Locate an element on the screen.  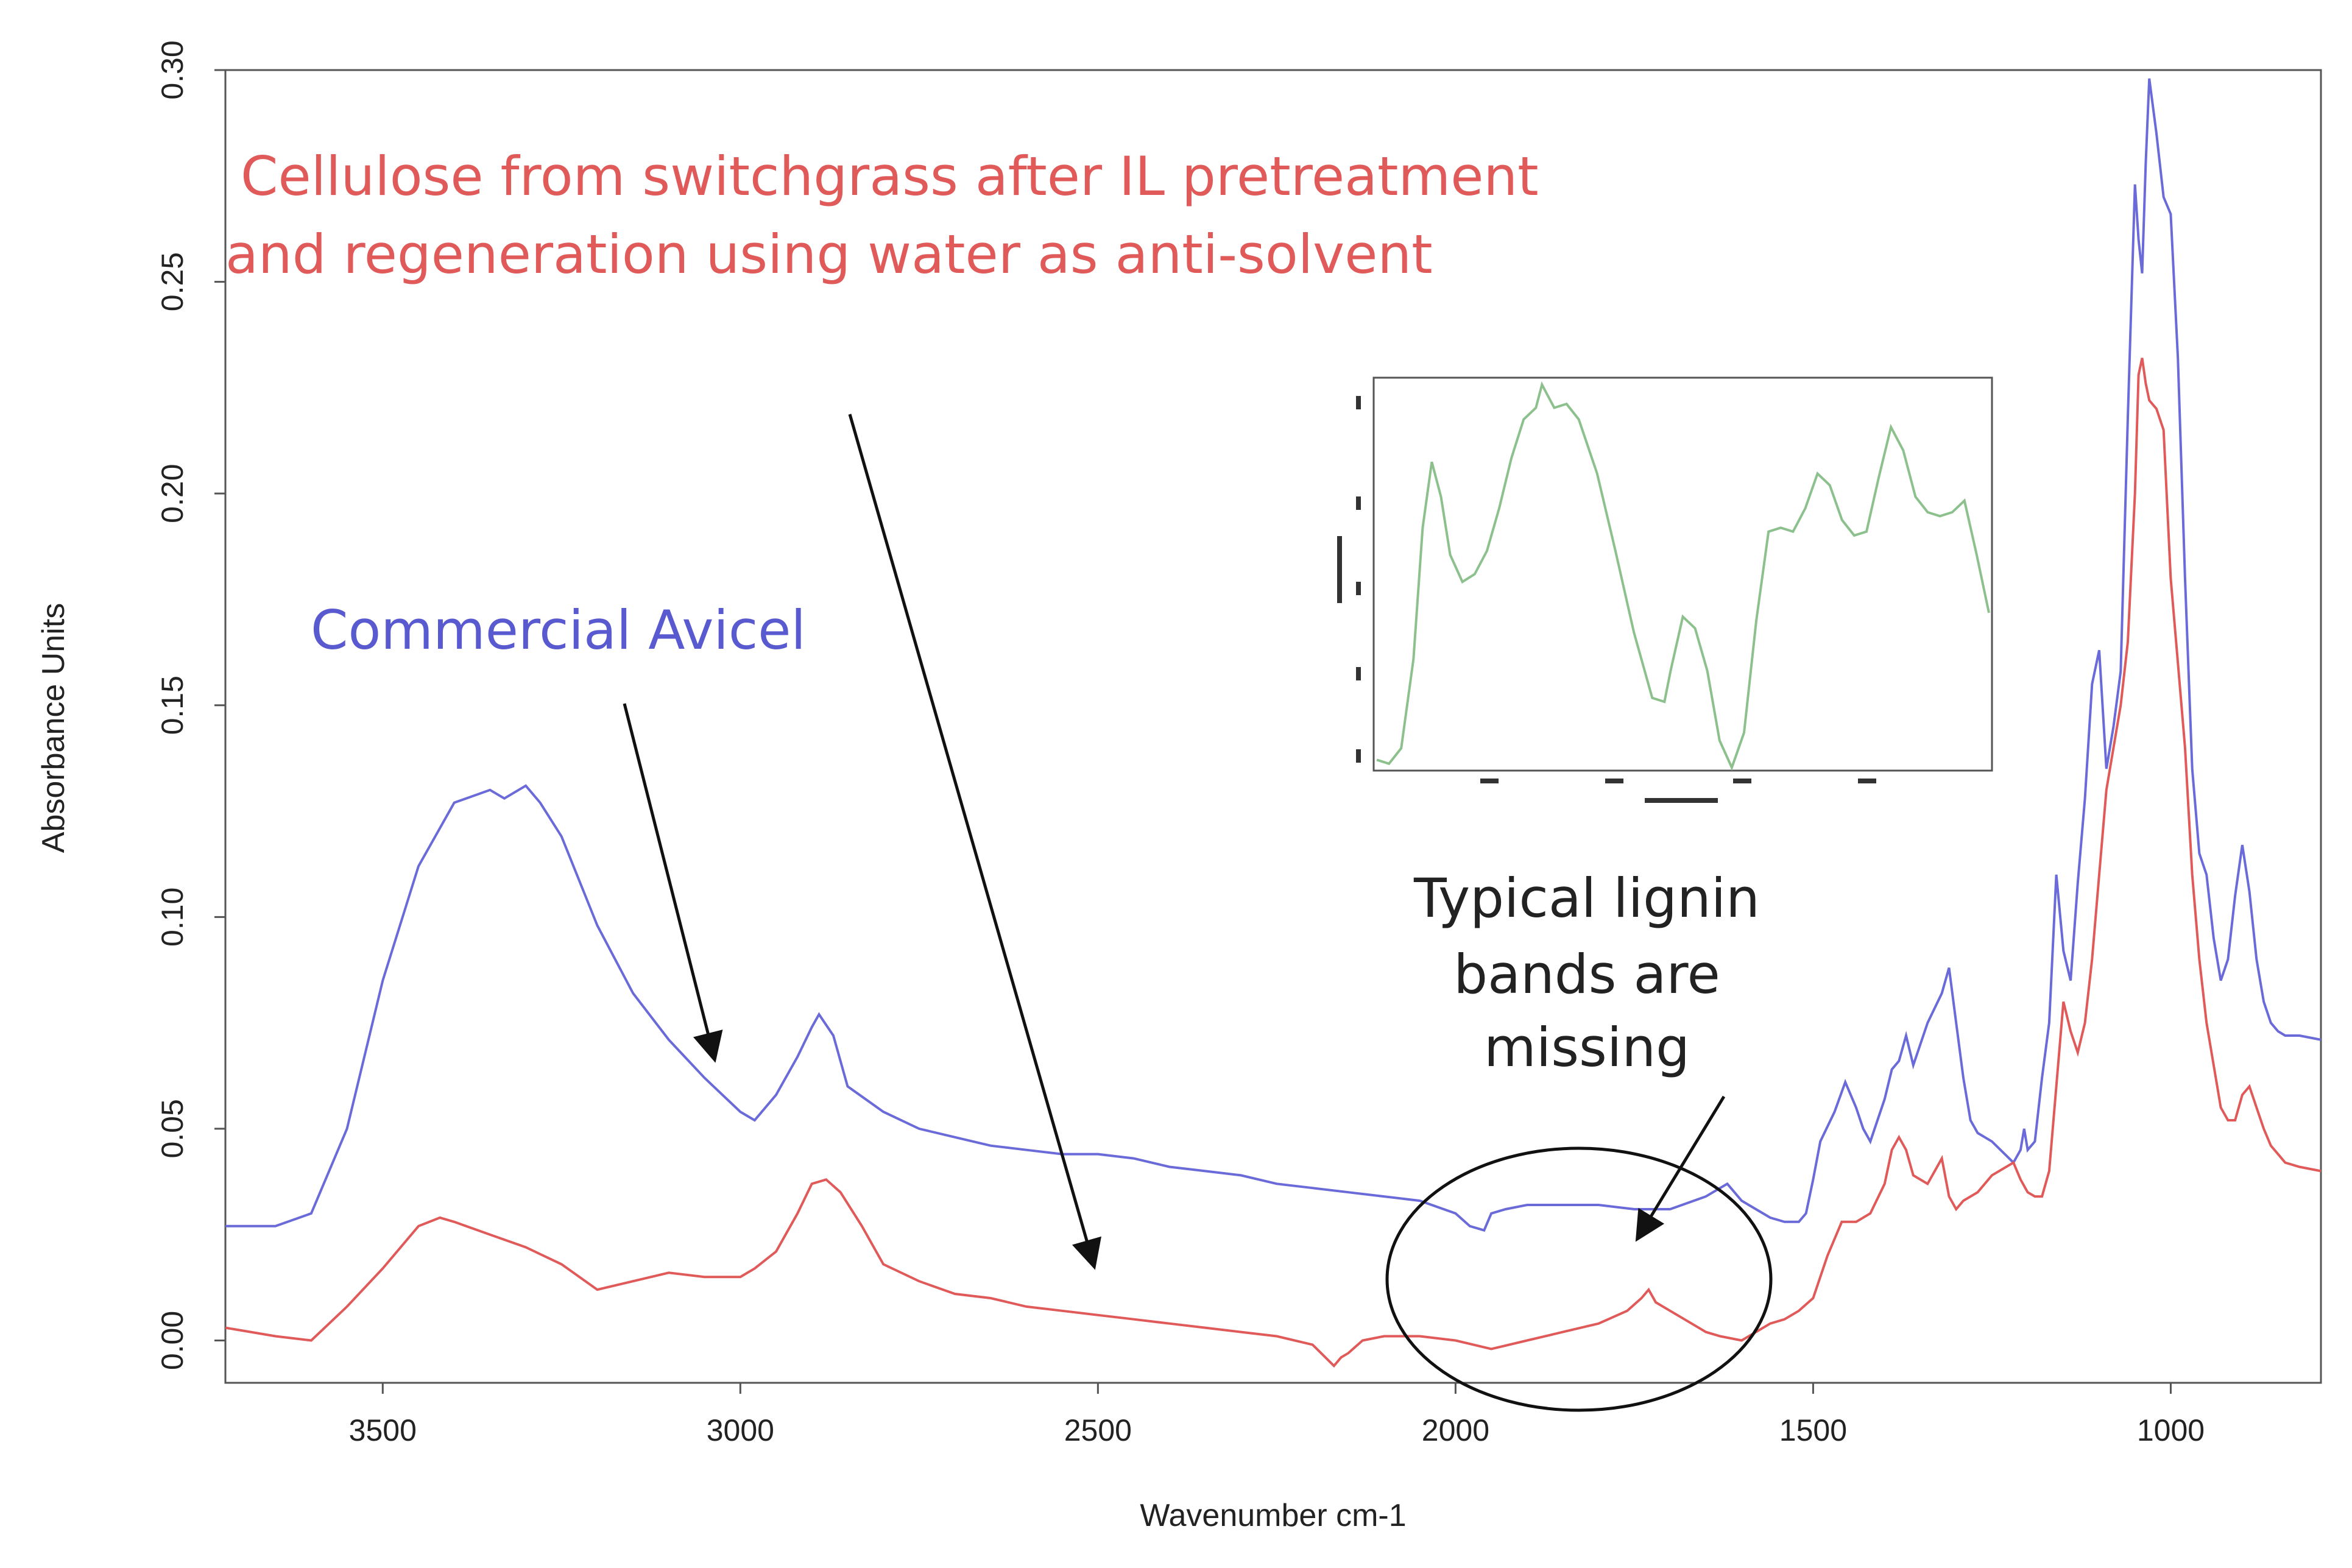
inset-frame is located at coordinates (1682, 574).